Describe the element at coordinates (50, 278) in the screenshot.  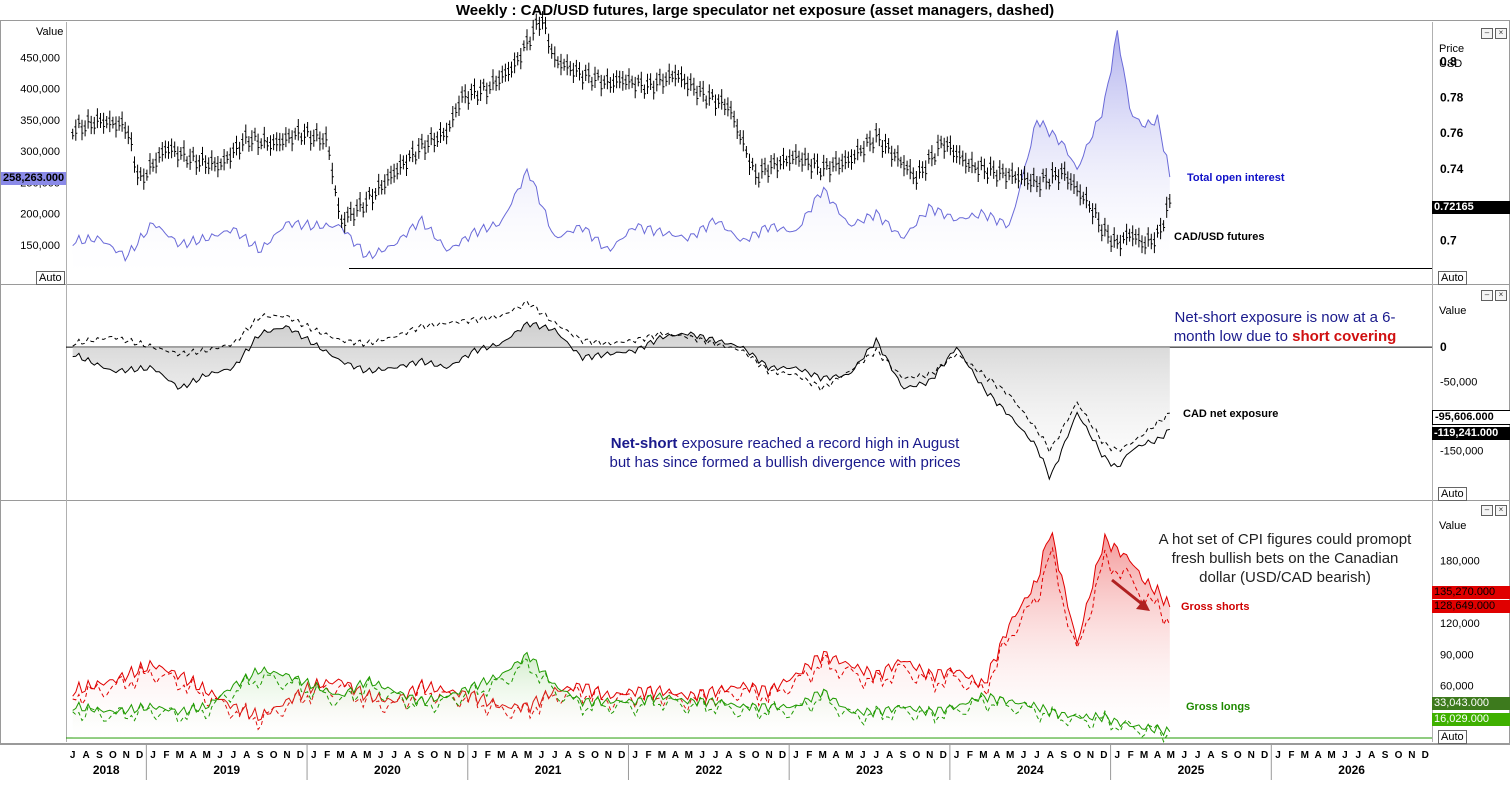
I see `auto-scale-left: Auto` at that location.